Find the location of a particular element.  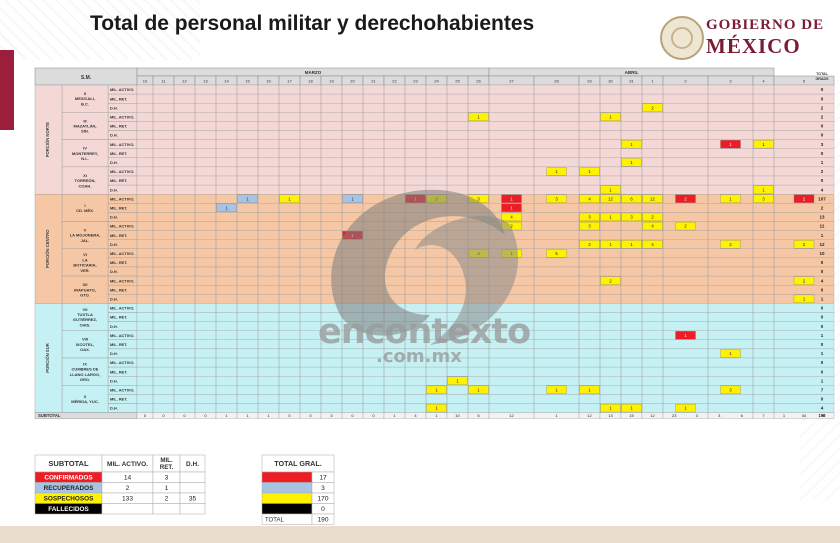

section-cell is located at coordinates (48, 248).